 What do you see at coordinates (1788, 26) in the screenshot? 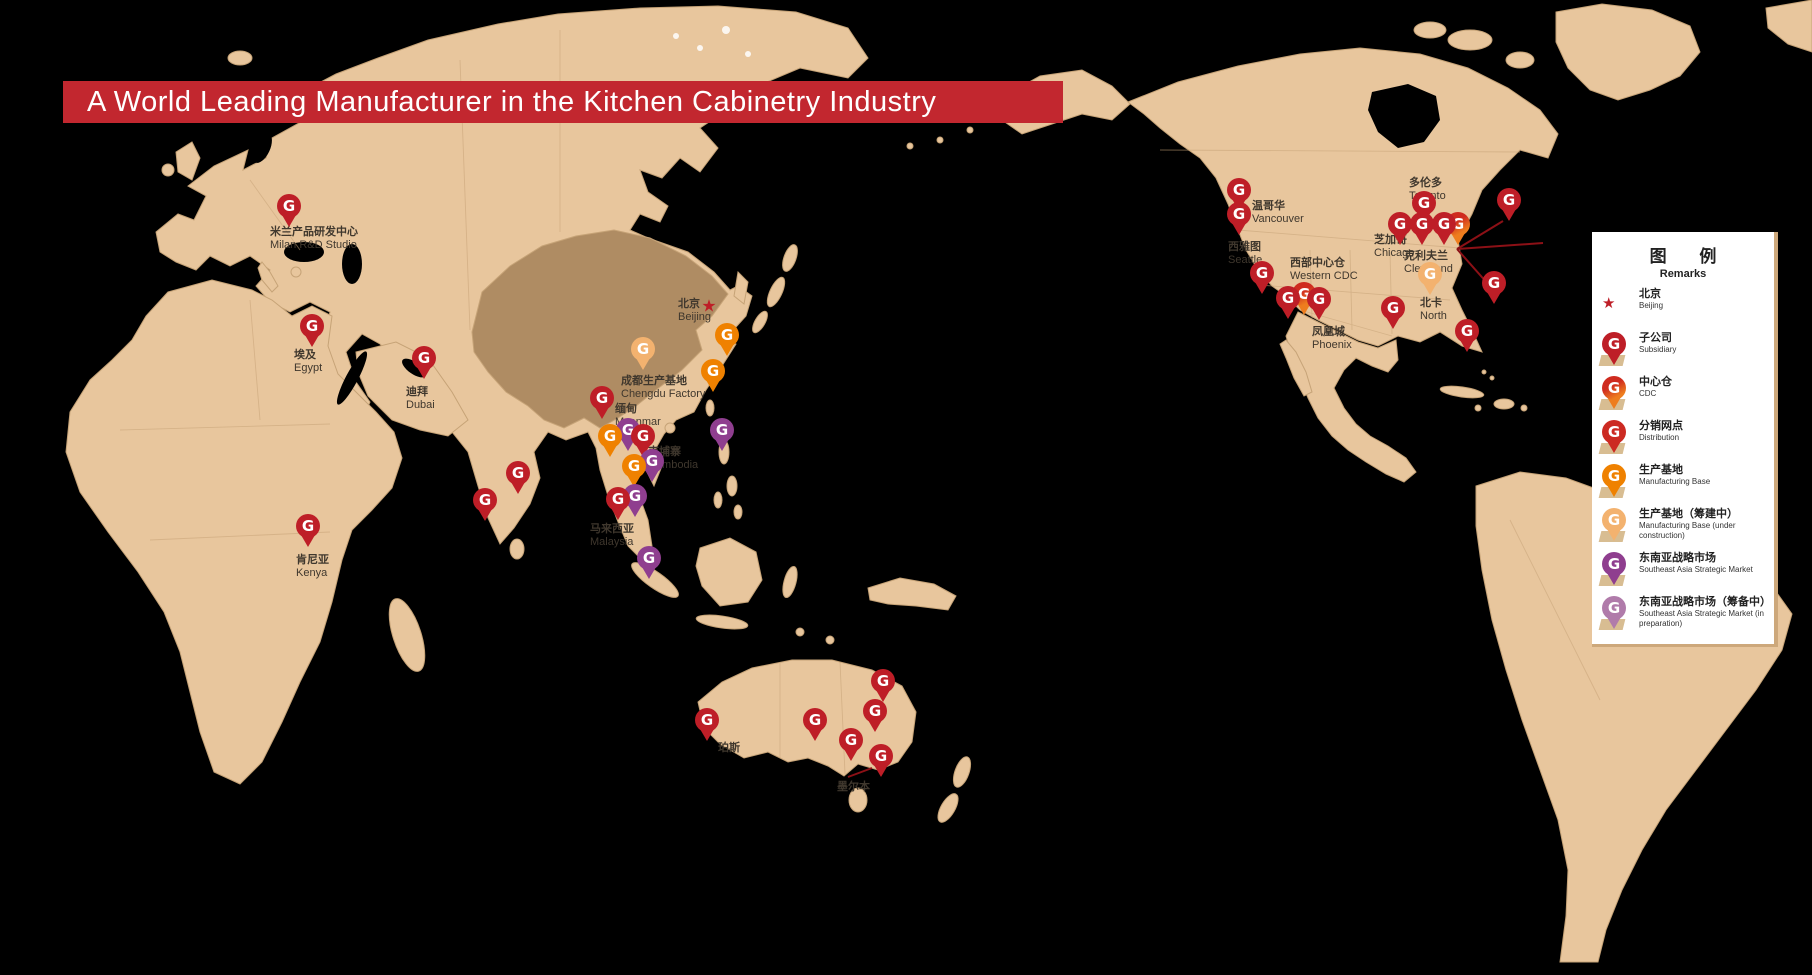
I see `landmass-corner` at bounding box center [1788, 26].